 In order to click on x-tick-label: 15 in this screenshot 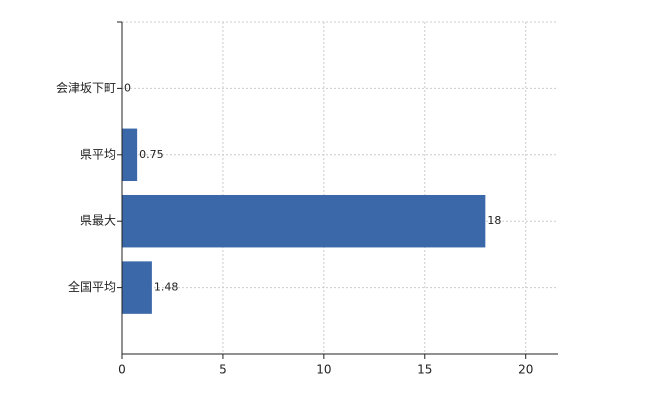, I will do `click(424, 370)`.